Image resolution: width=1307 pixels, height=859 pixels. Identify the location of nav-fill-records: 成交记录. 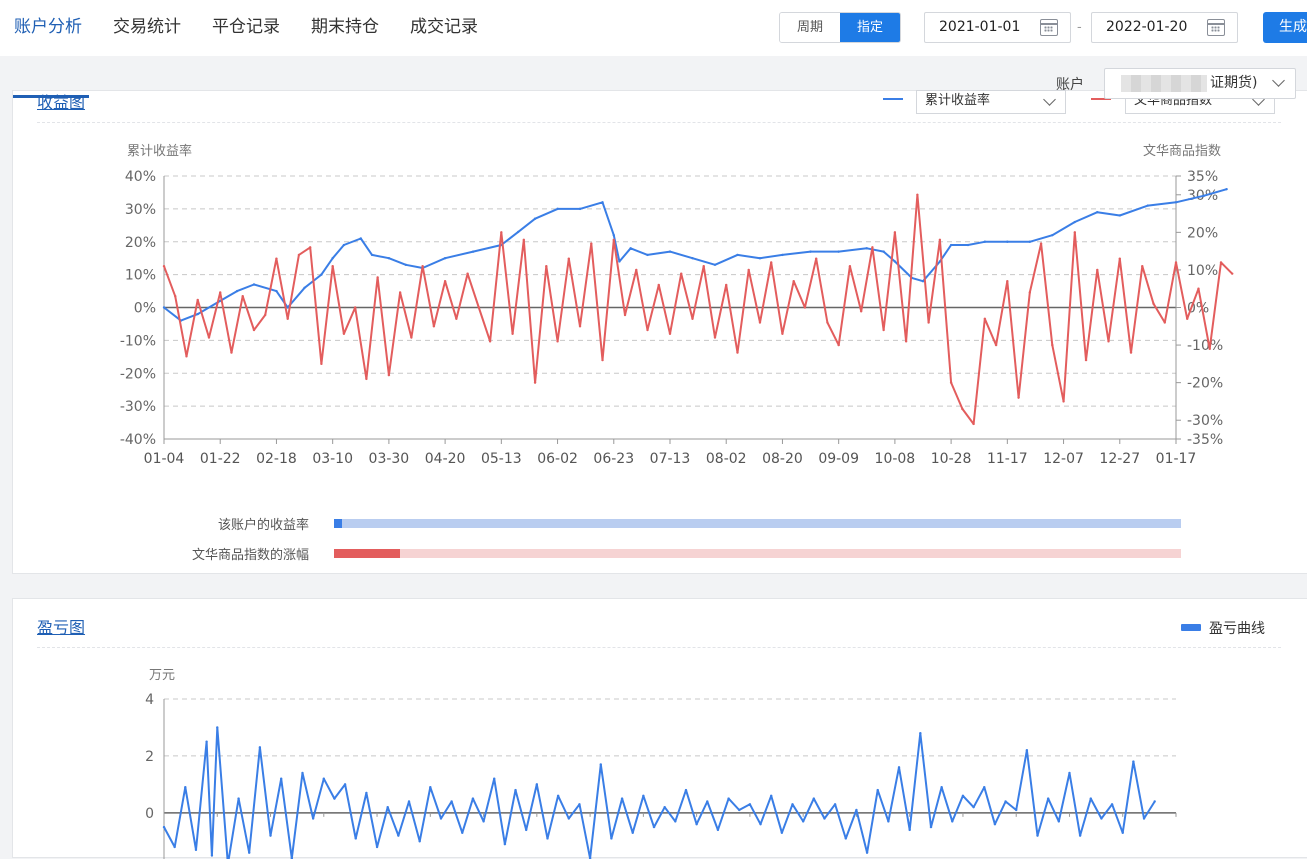
(444, 27).